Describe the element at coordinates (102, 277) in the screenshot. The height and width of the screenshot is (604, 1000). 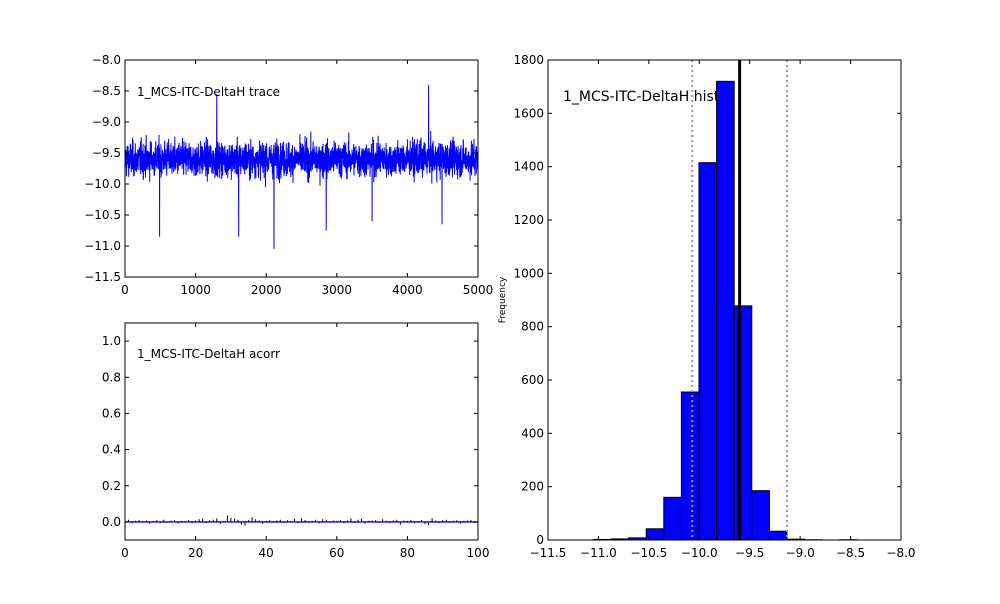
I see `trace-ytick-label: −11.5` at that location.